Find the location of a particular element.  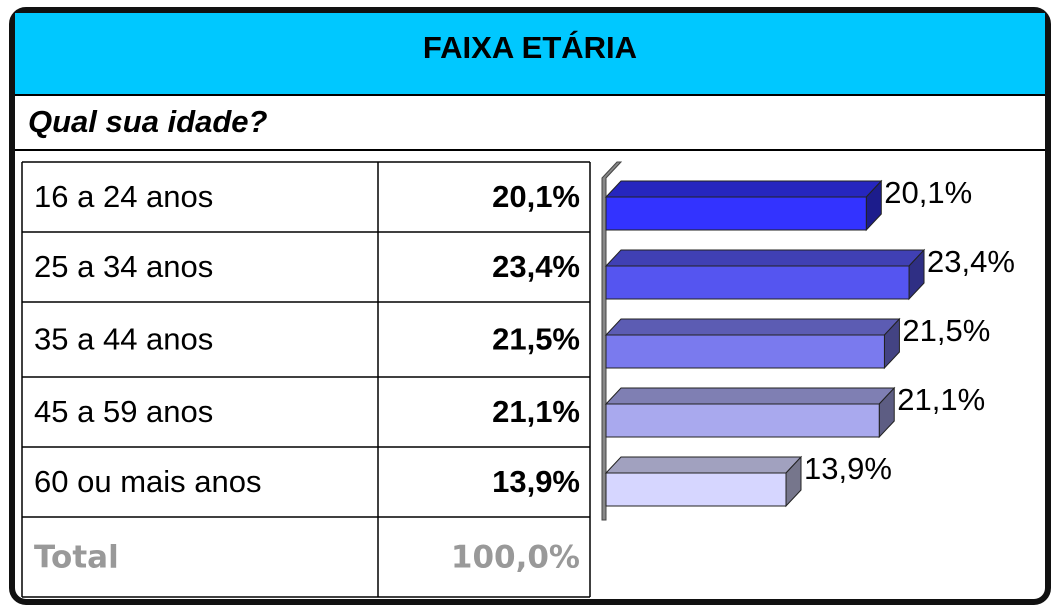

row-label: 25 a 34 anos is located at coordinates (123, 266).